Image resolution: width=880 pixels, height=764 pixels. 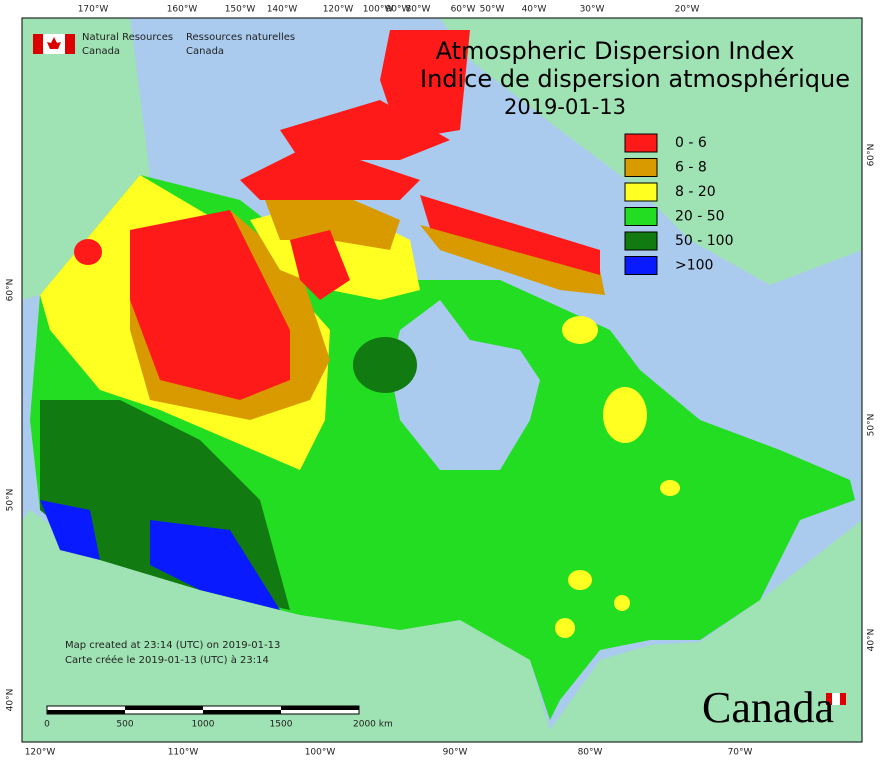 I want to click on right-label: 40°N, so click(x=872, y=640).